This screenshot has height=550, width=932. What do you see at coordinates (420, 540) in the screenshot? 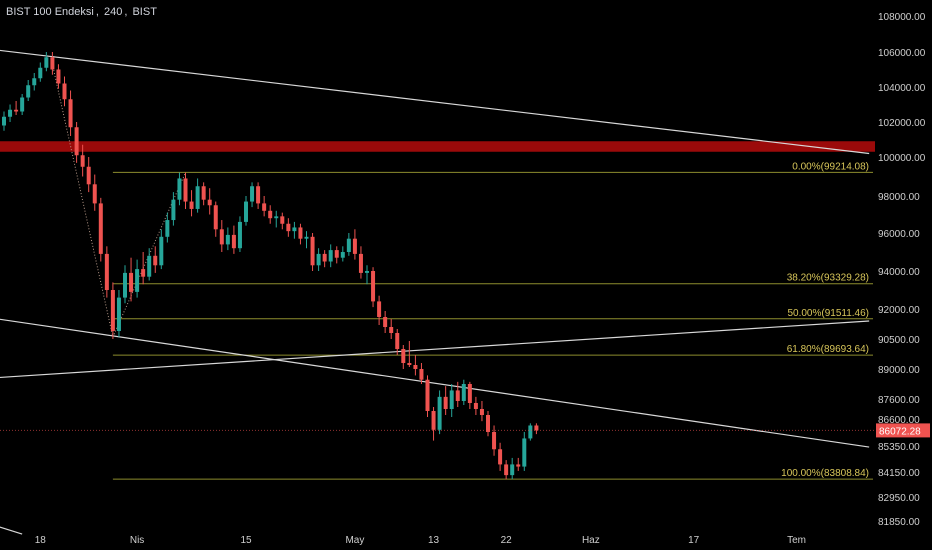
I see `time-axis: 18 Nis 15 May 13 22 Haz 17 Tem` at bounding box center [420, 540].